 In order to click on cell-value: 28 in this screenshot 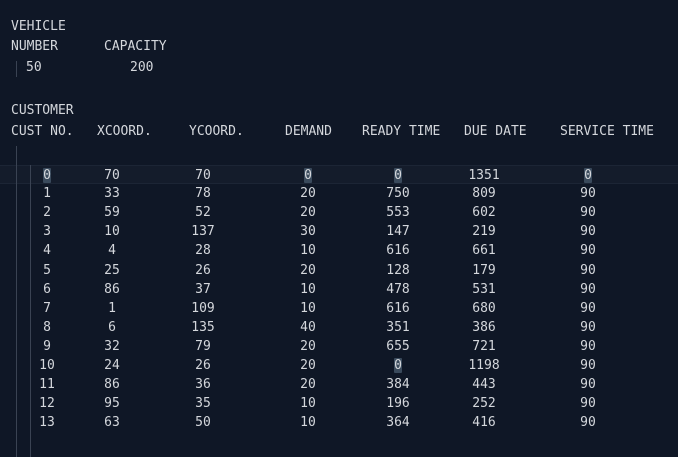, I will do `click(203, 251)`.